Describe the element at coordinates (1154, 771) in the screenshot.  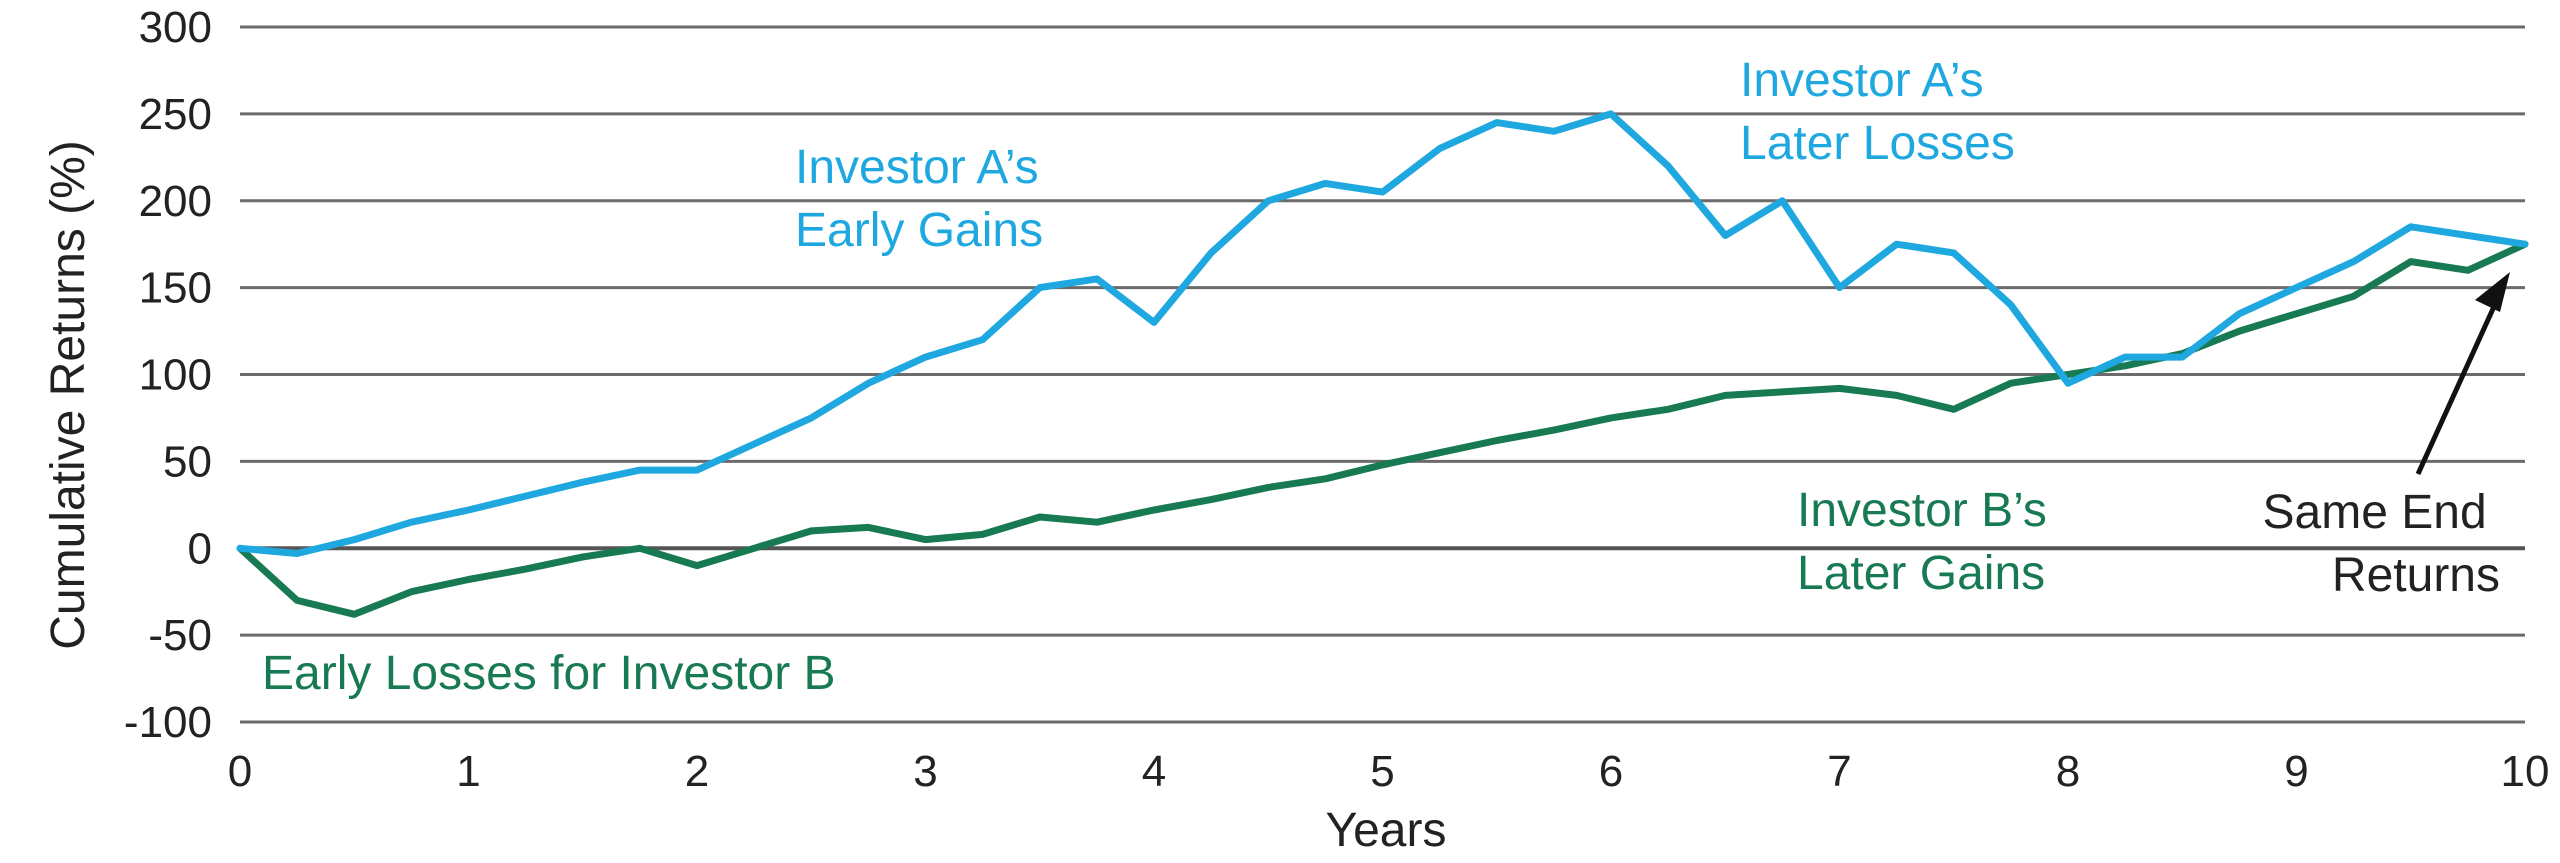
I see `x-tick-label: 4` at that location.